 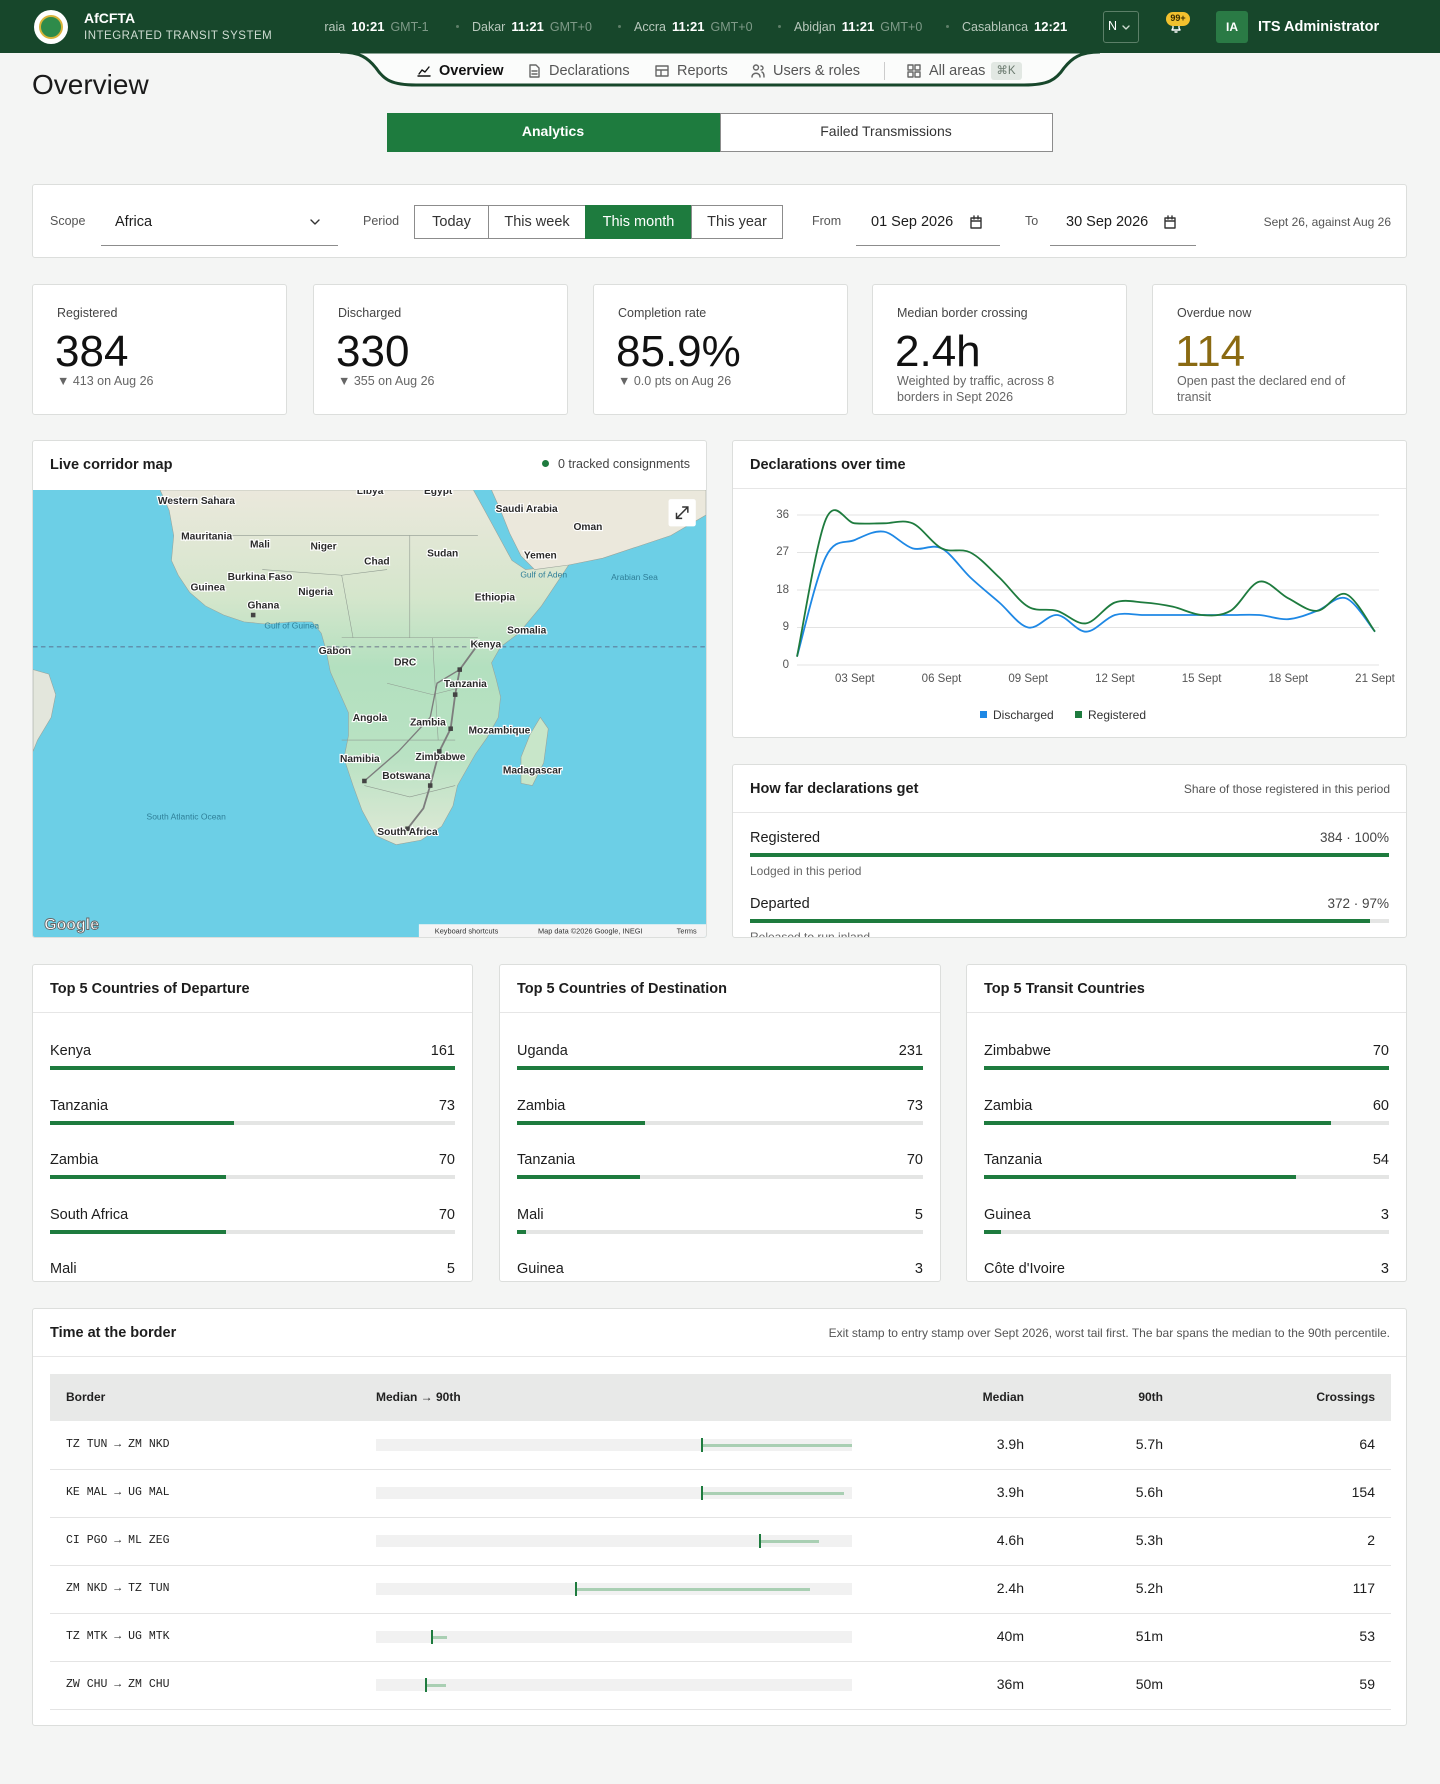 What do you see at coordinates (957, 70) in the screenshot?
I see `nav-item: All areas` at bounding box center [957, 70].